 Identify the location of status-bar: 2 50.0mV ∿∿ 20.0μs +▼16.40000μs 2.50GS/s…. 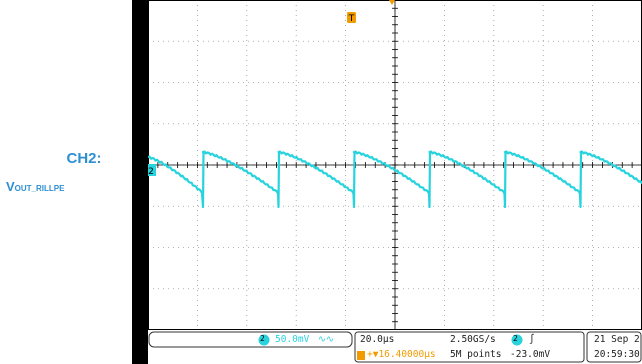
(395, 347).